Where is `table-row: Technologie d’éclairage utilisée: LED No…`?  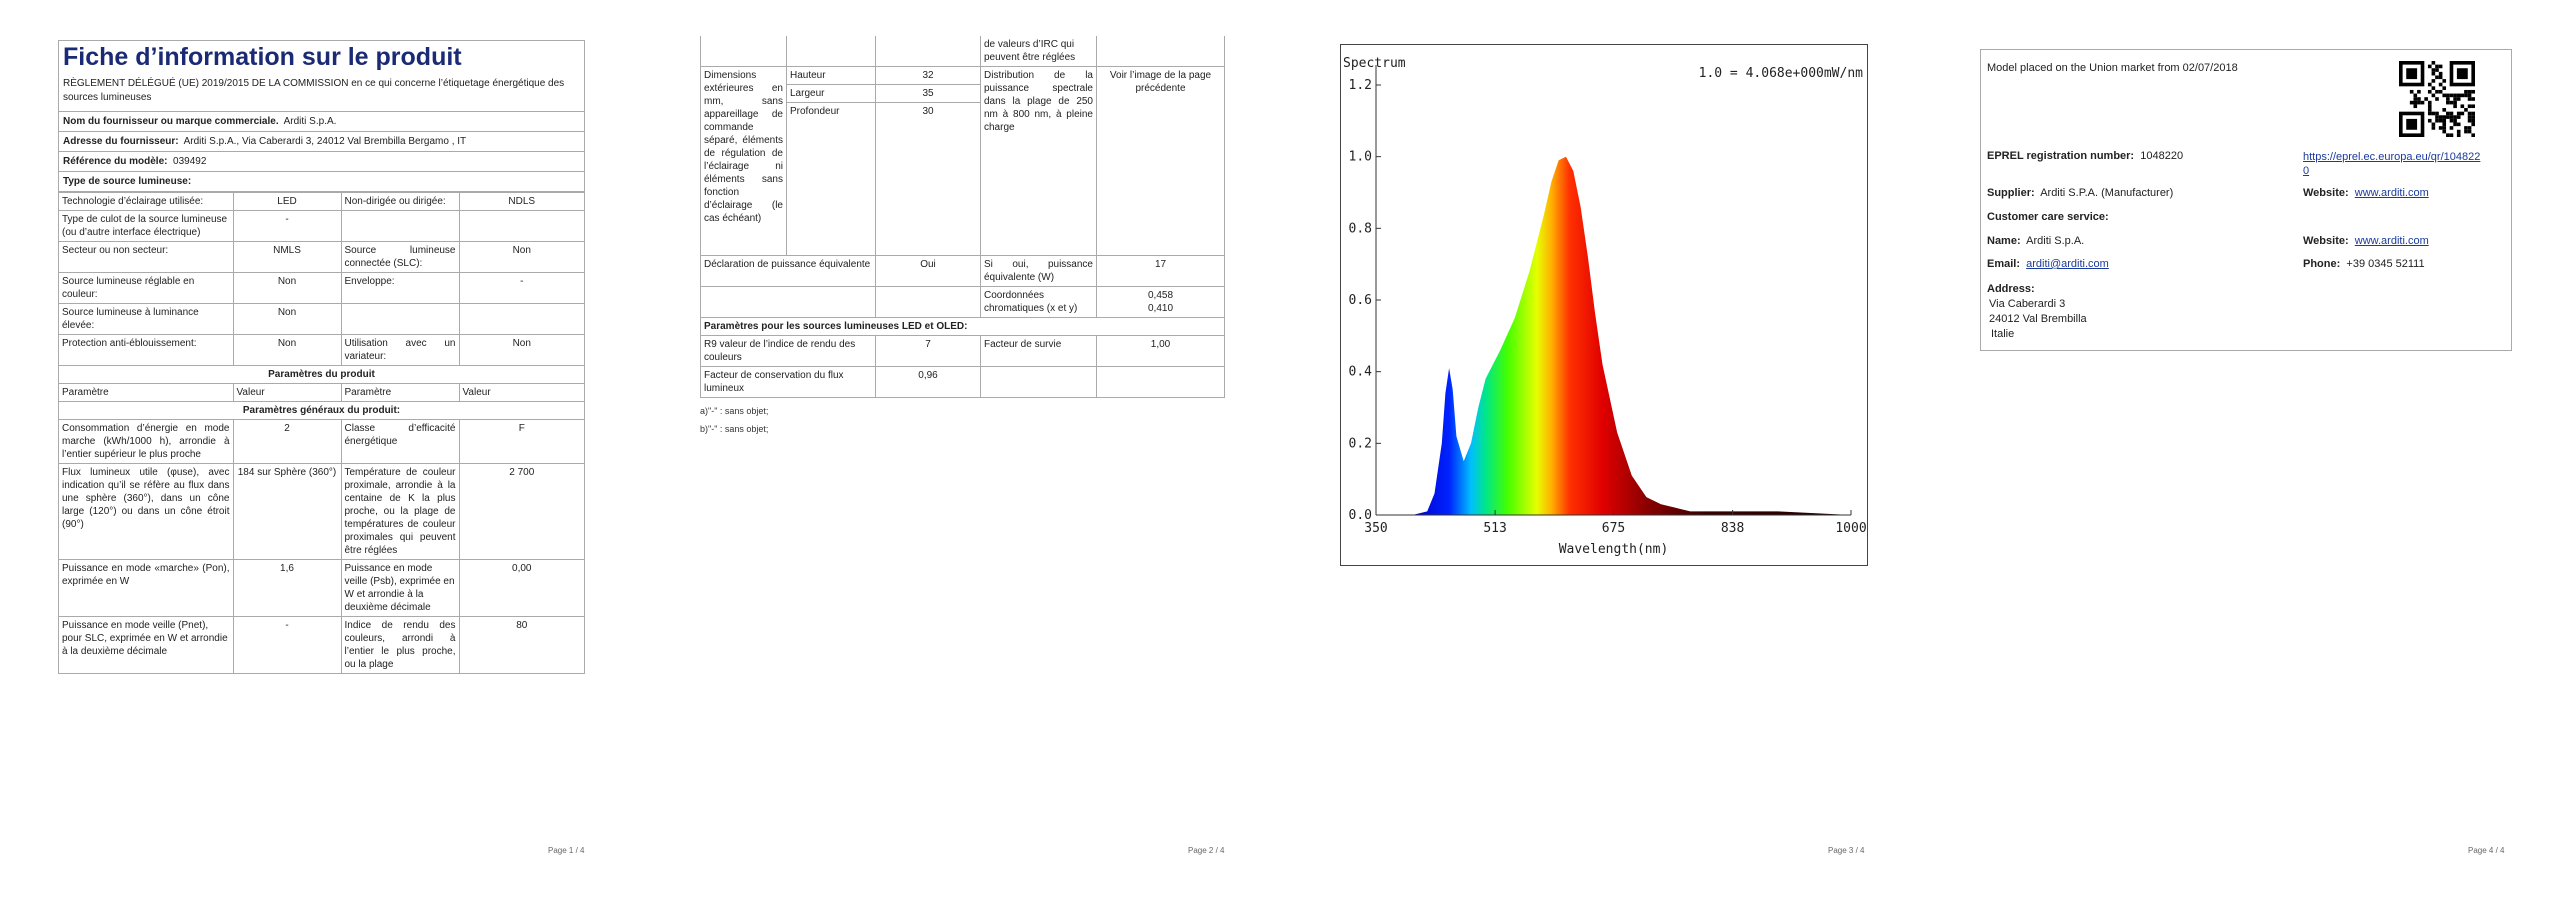
table-row: Technologie d’éclairage utilisée: LED No… is located at coordinates (321, 201).